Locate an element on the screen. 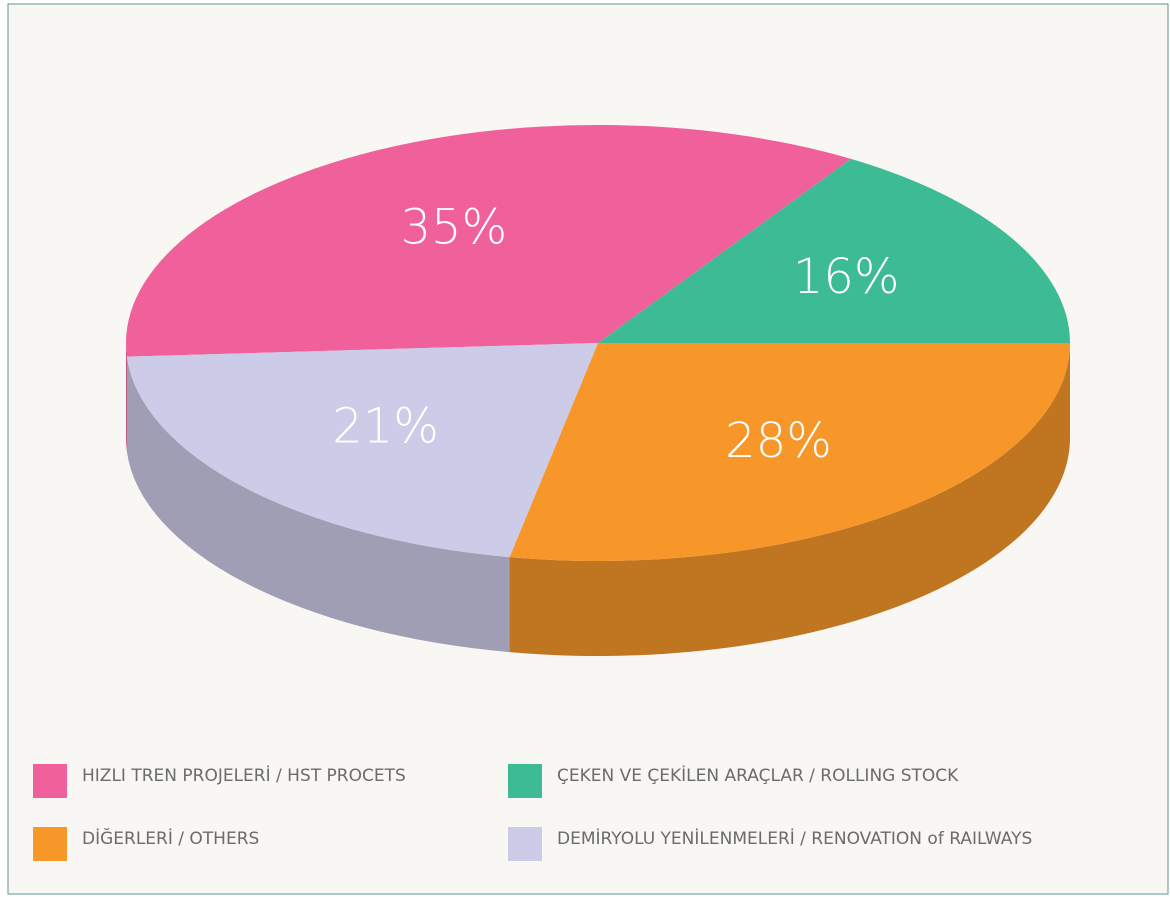 Image resolution: width=1170 pixels, height=897 pixels. legend-label: DİĞERLERİ / OTHERS is located at coordinates (170, 838).